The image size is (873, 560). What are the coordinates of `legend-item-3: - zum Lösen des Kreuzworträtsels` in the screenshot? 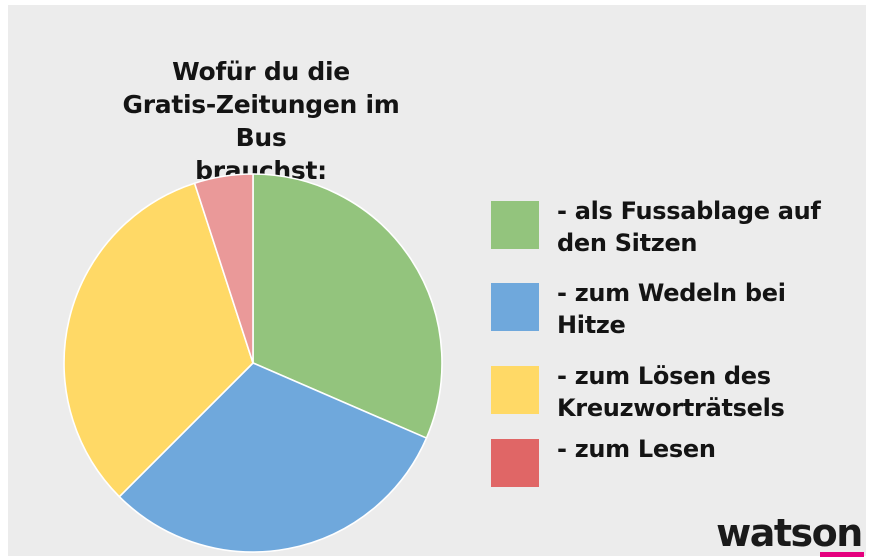 It's located at (676, 391).